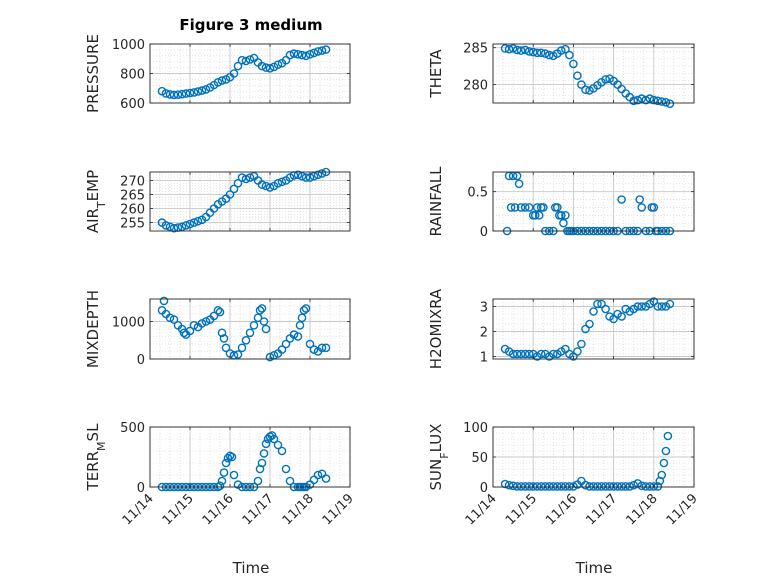 The image size is (778, 583). What do you see at coordinates (436, 74) in the screenshot?
I see `y-axis-label: THETA` at bounding box center [436, 74].